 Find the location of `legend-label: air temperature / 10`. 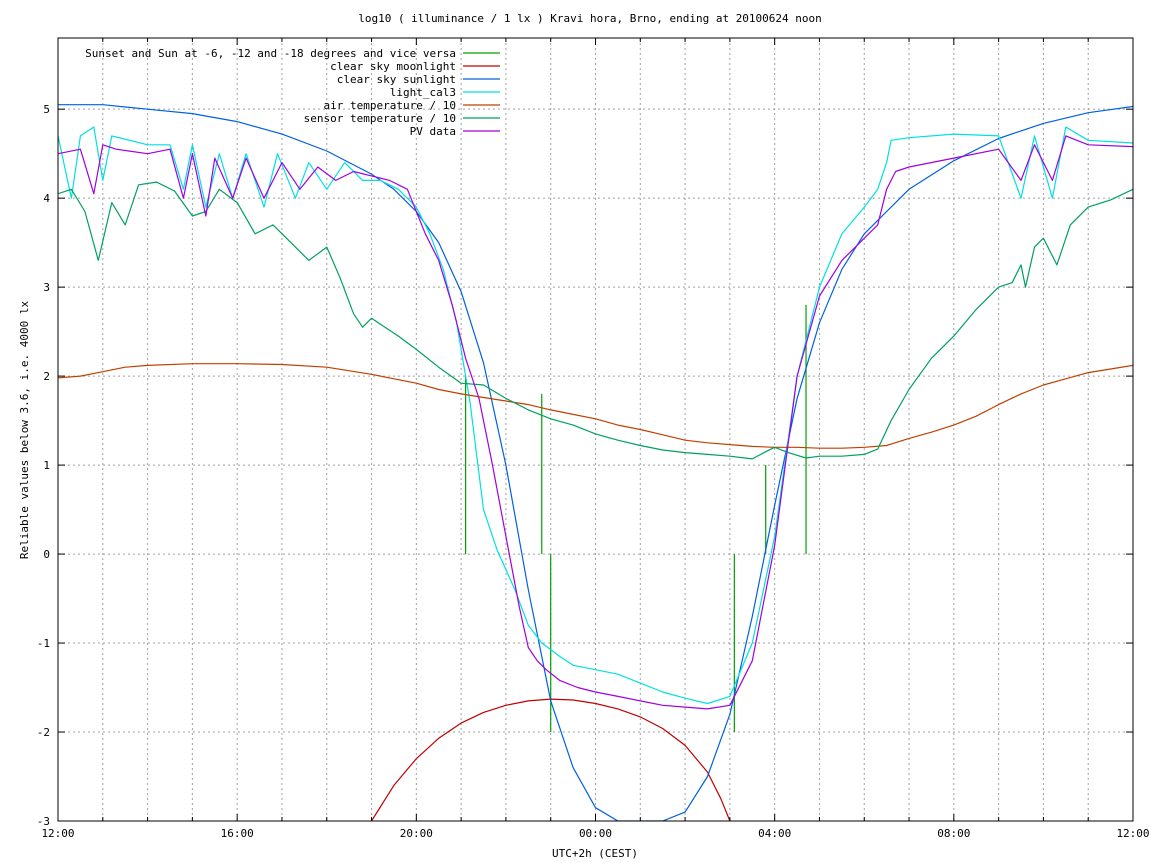

legend-label: air temperature / 10 is located at coordinates (390, 105).